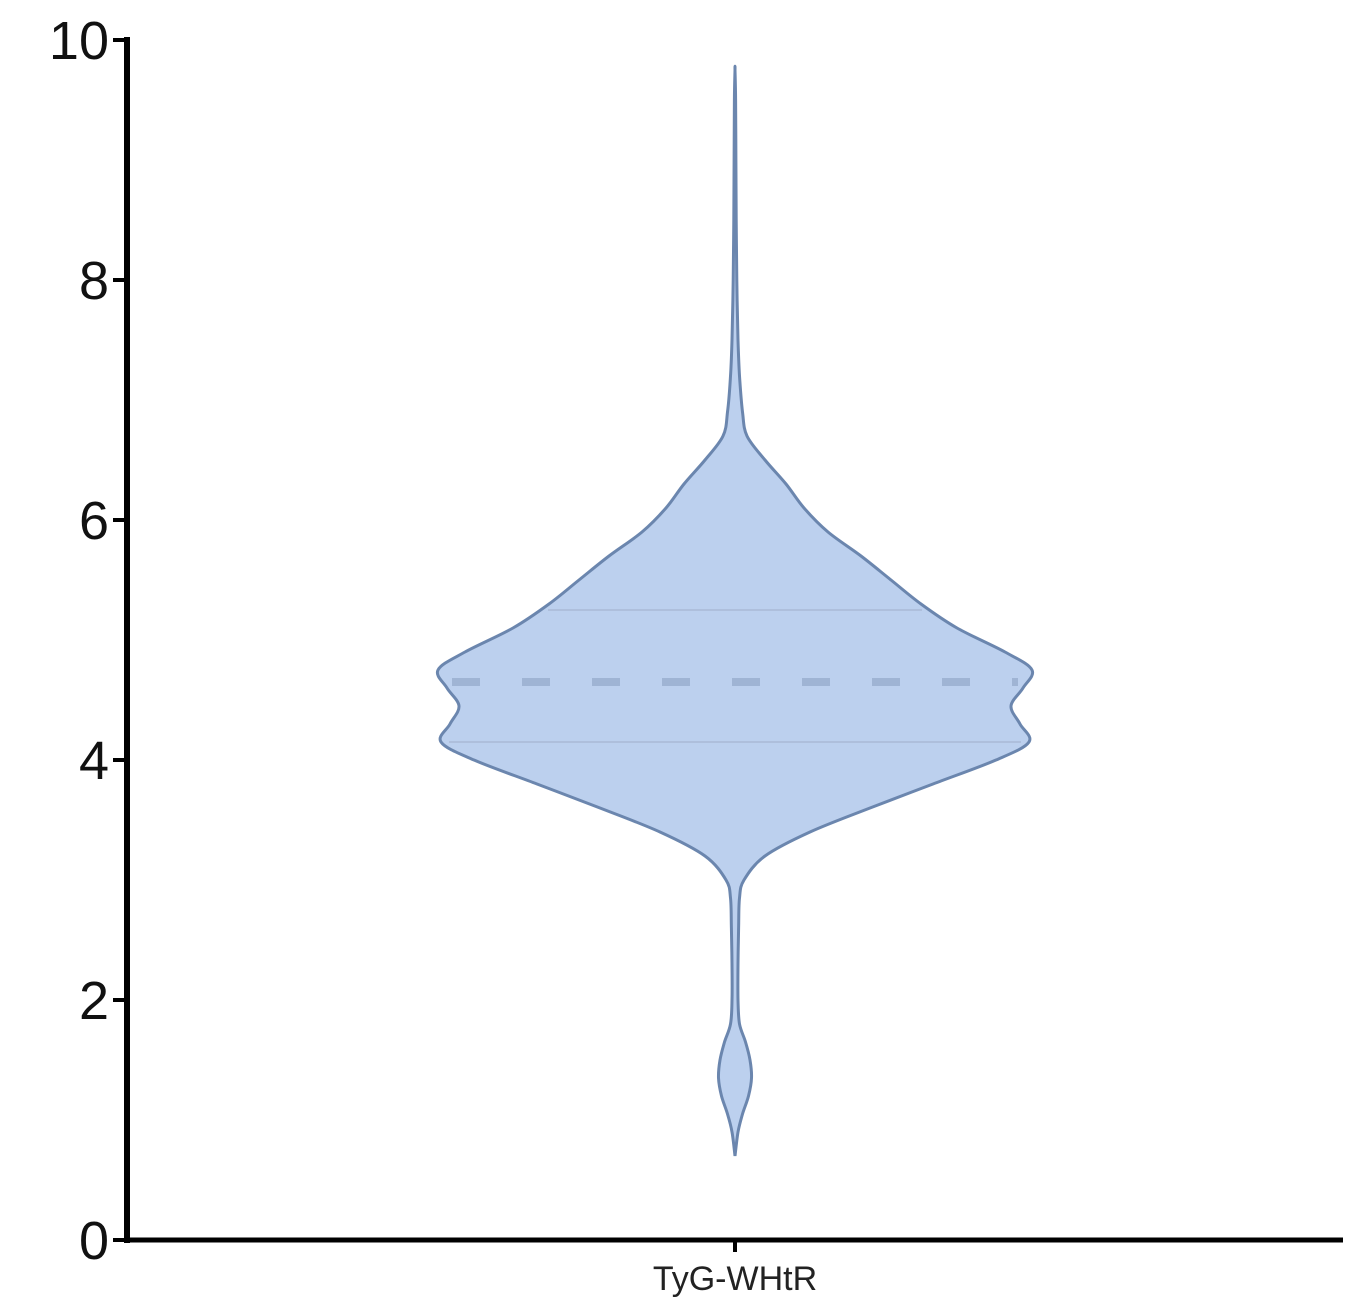  I want to click on y-tick-label: 10, so click(79, 41).